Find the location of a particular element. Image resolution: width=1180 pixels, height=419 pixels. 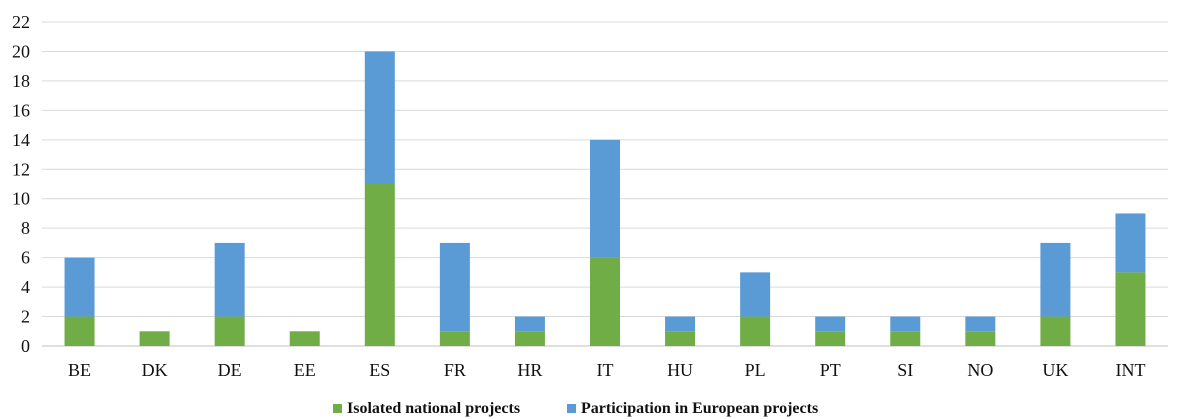

x-tick-label: HU is located at coordinates (680, 370).